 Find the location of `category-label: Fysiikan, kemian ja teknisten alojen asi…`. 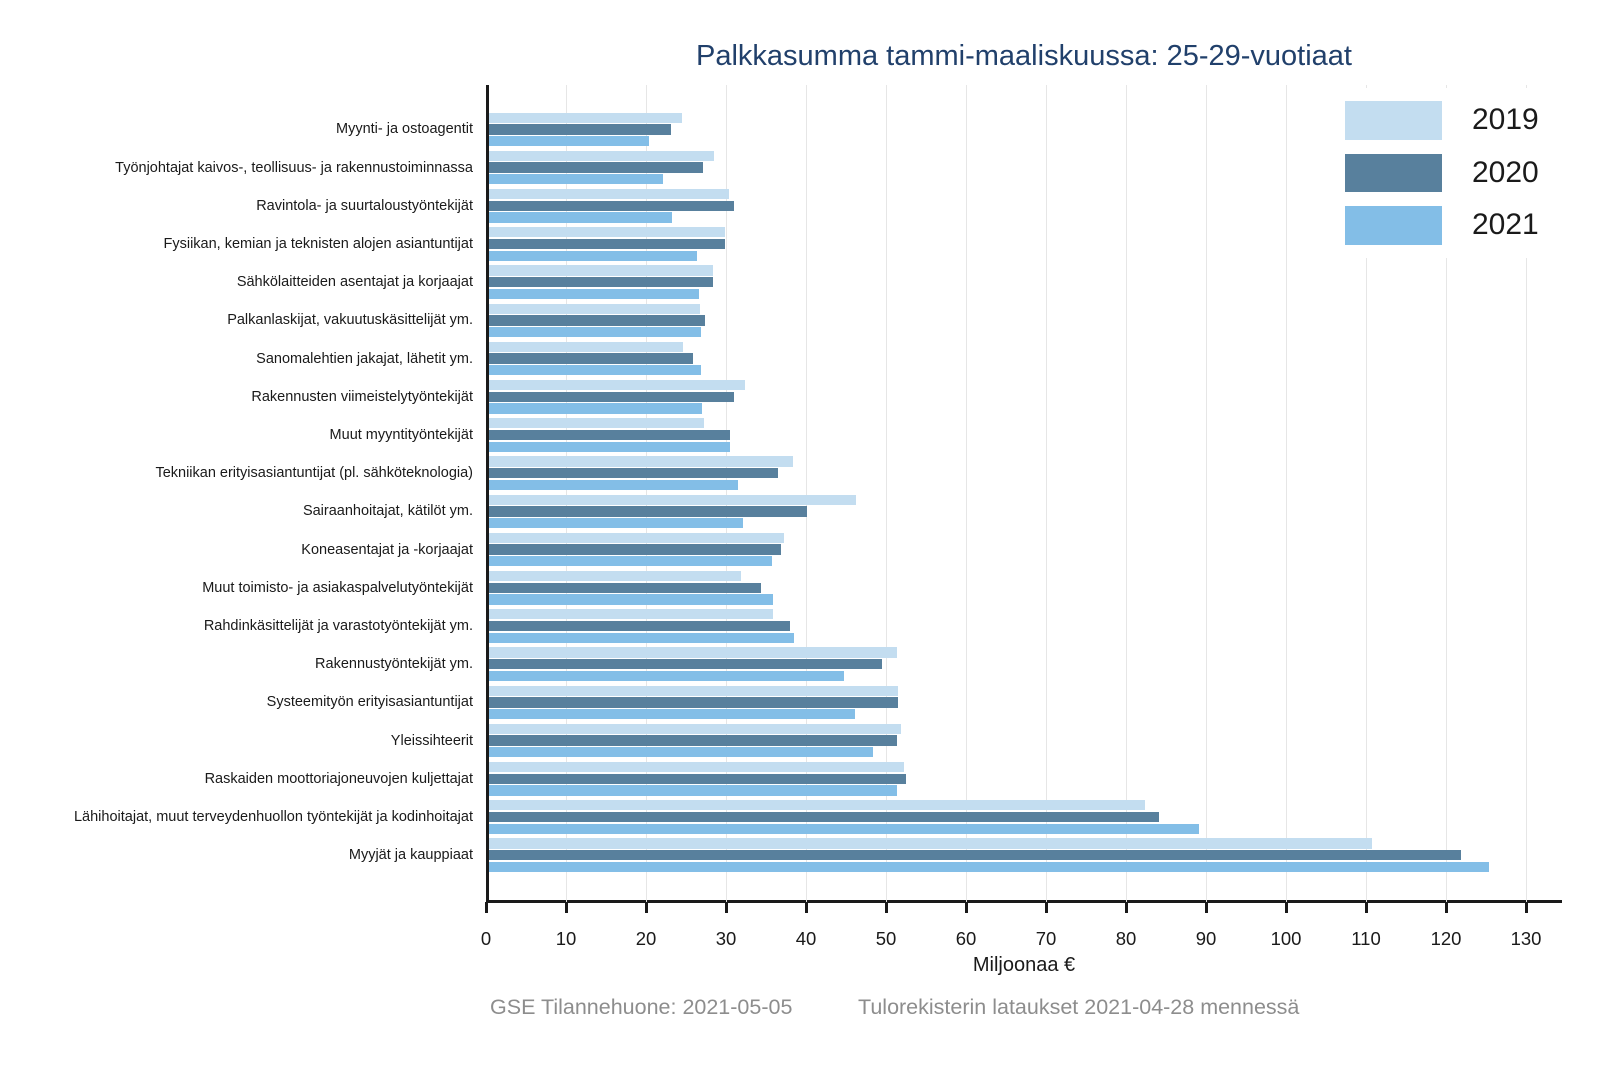

category-label: Fysiikan, kemian ja teknisten alojen asi… is located at coordinates (318, 244).